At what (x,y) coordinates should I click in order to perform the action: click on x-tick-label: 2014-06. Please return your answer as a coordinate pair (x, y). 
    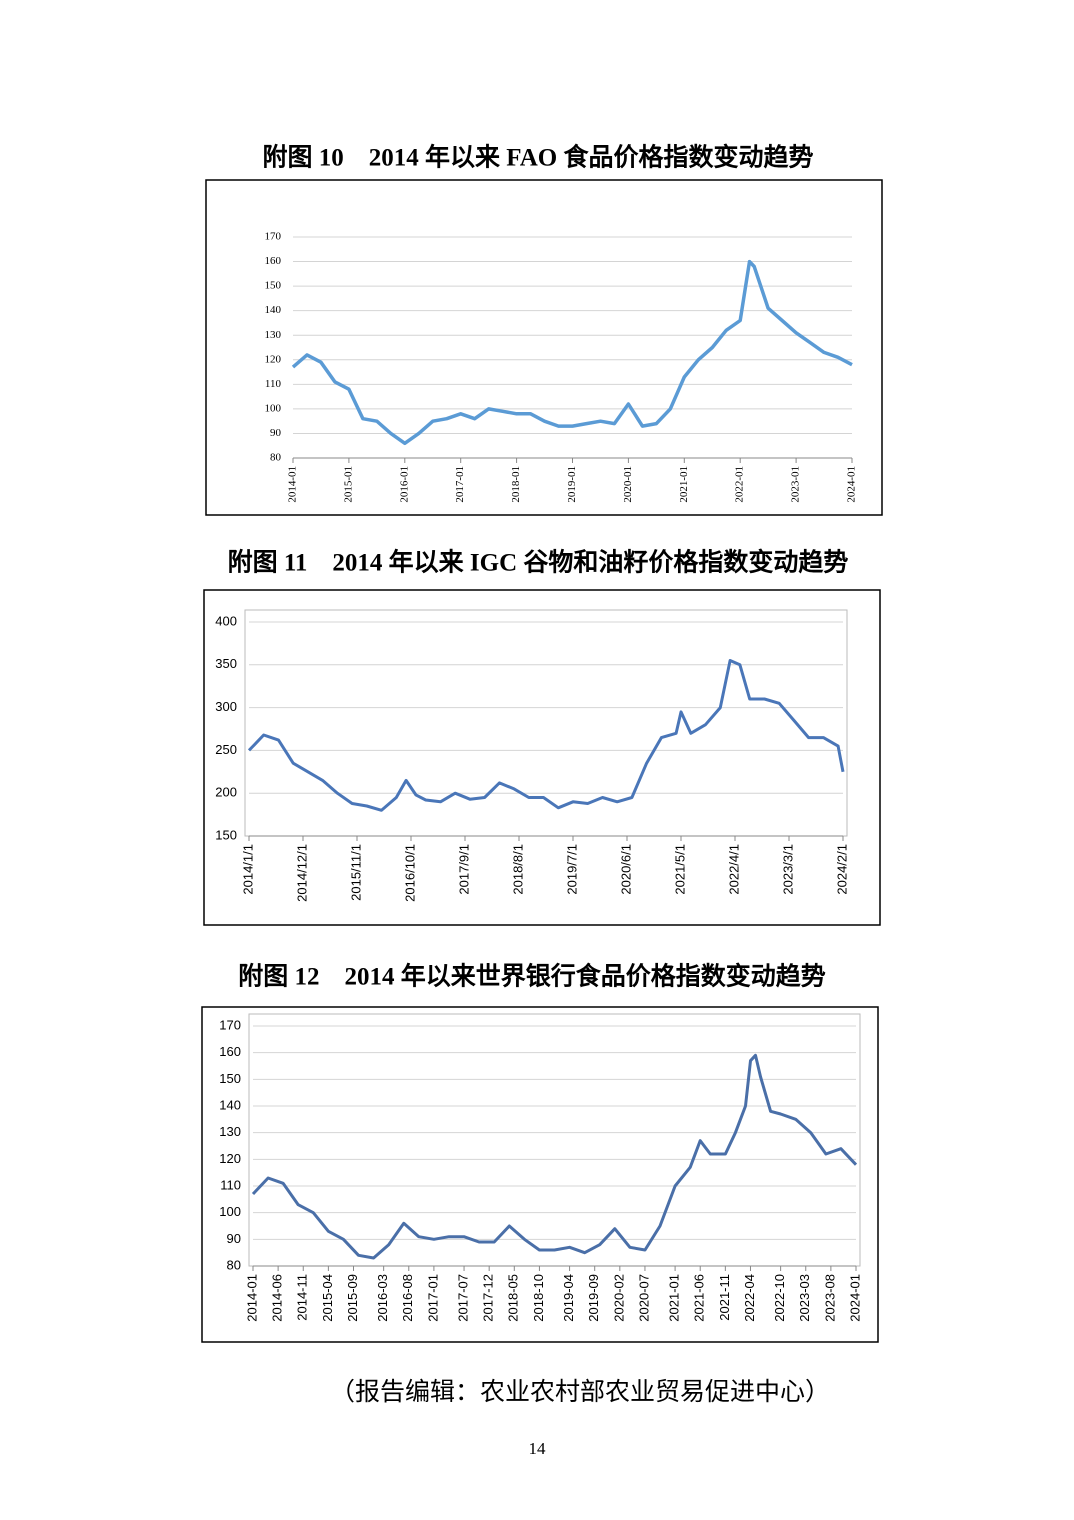
    Looking at the image, I should click on (277, 1298).